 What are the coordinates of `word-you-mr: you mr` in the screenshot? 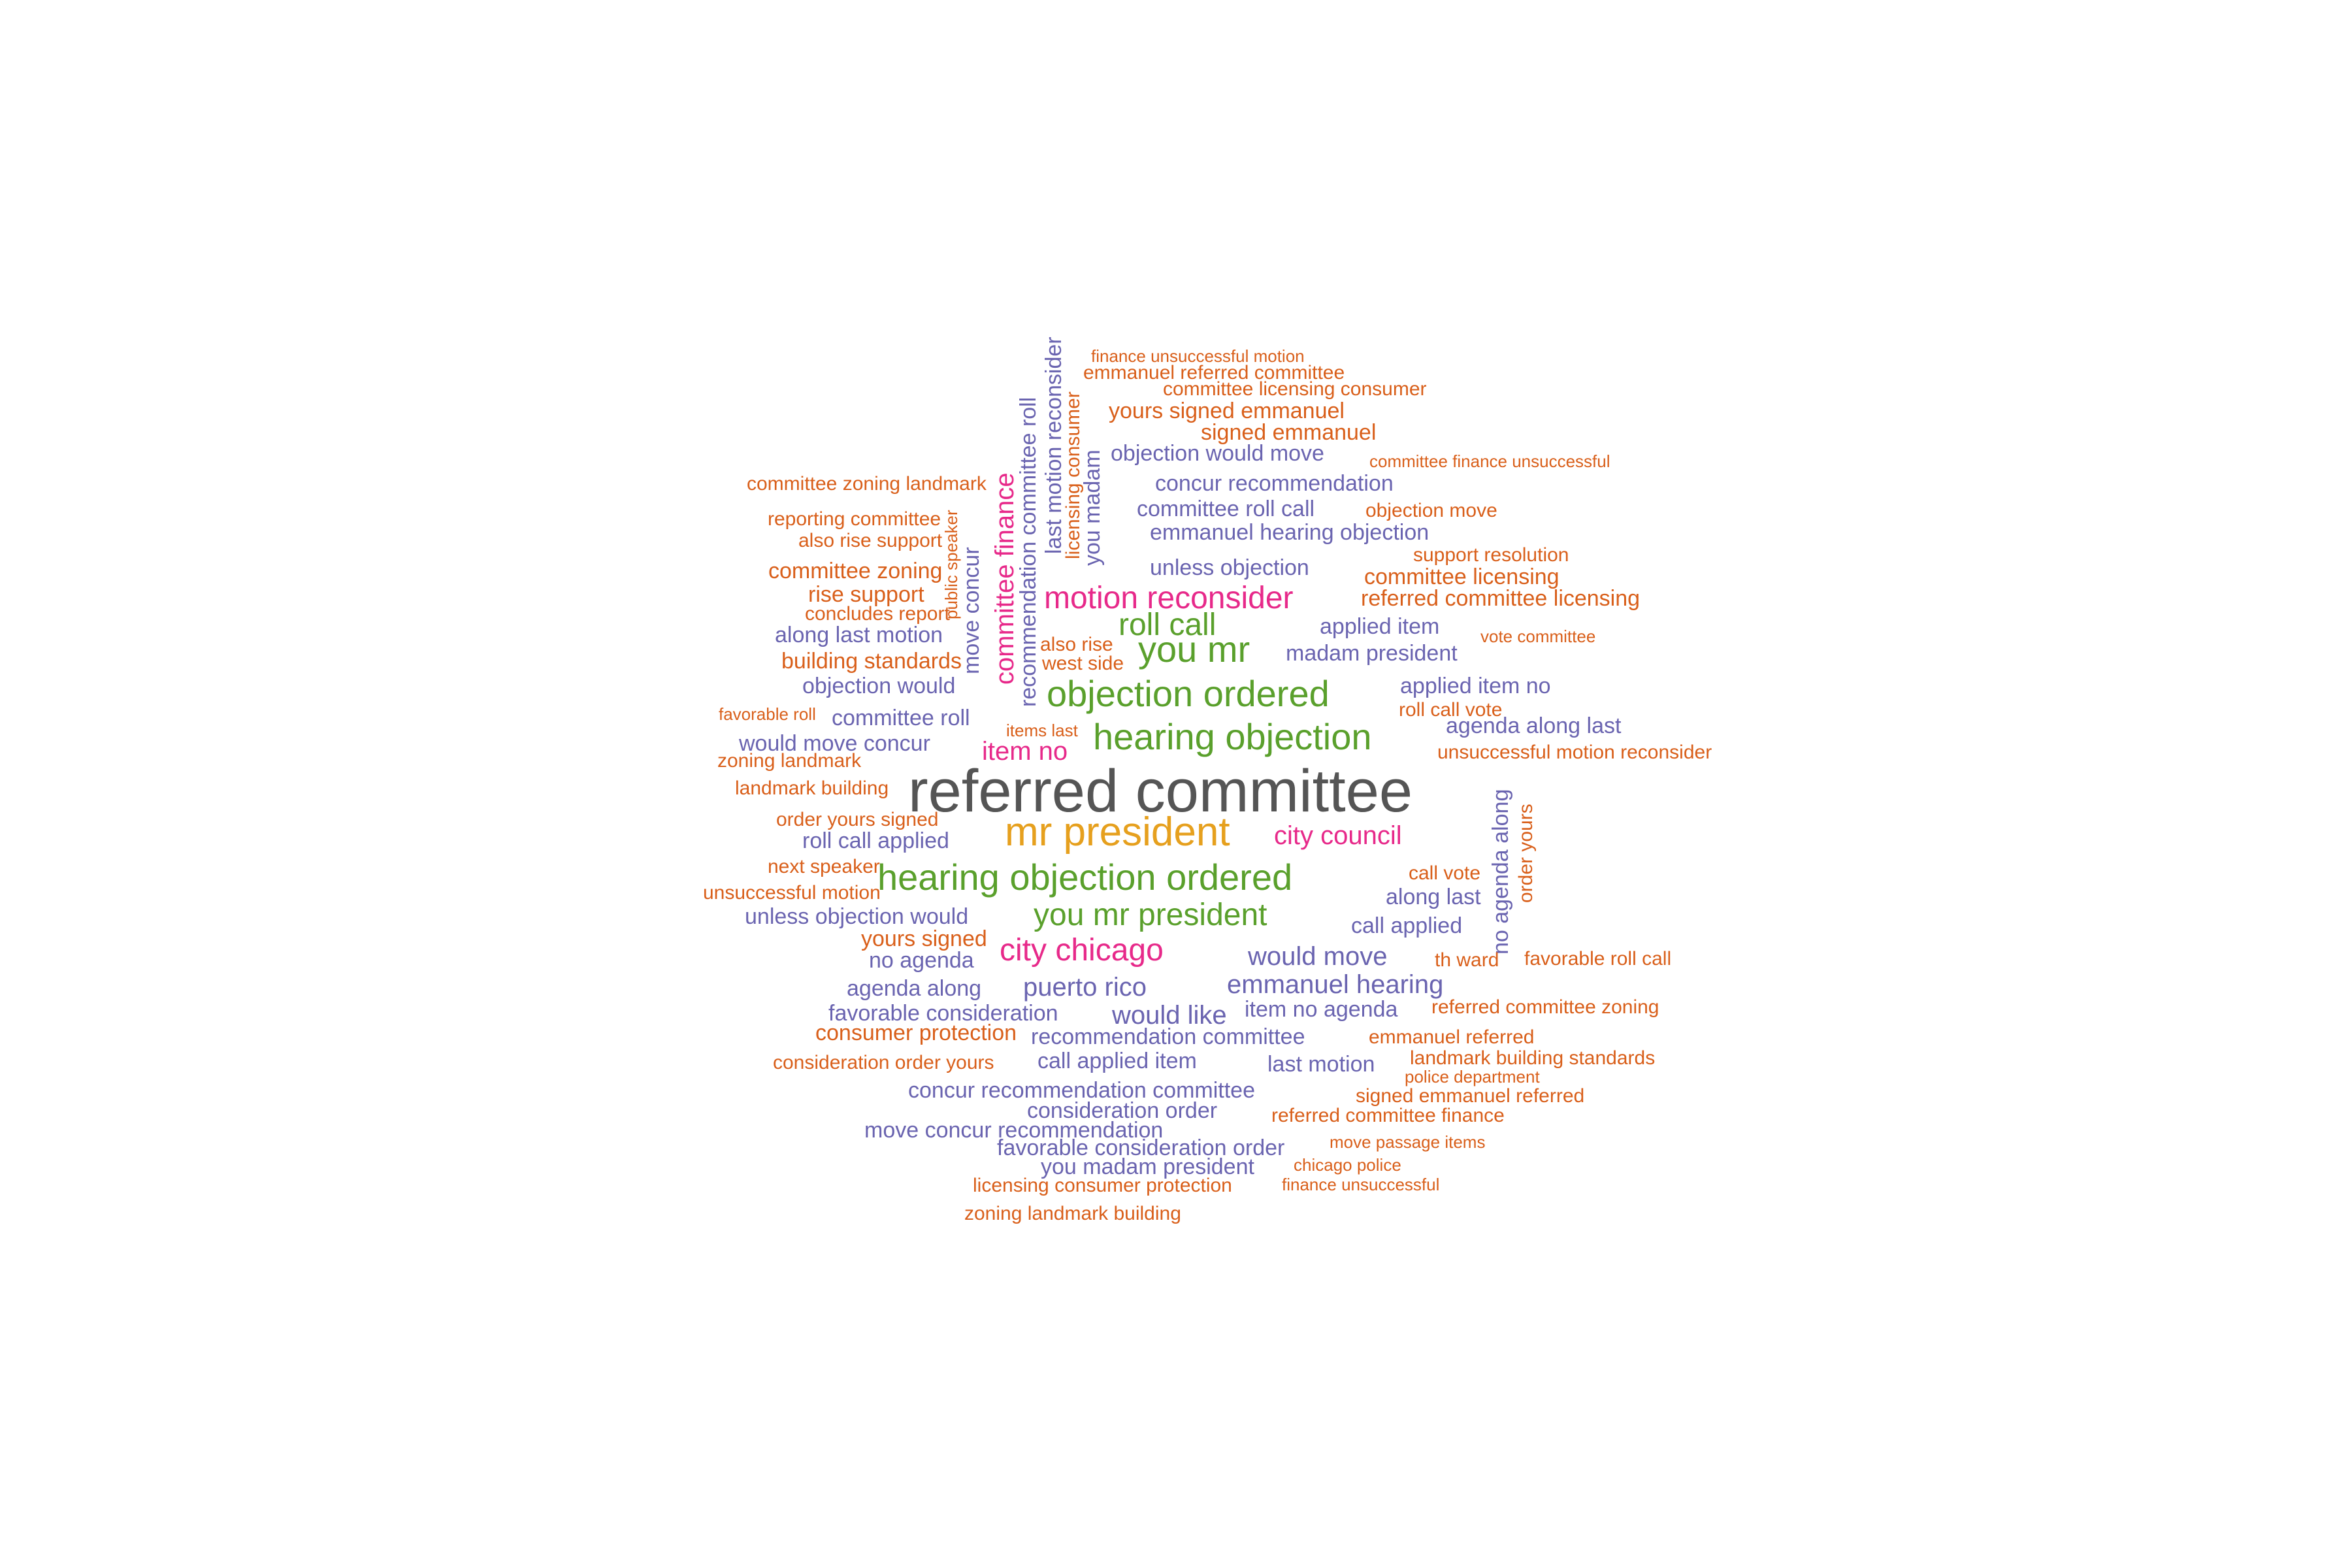 It's located at (1194, 649).